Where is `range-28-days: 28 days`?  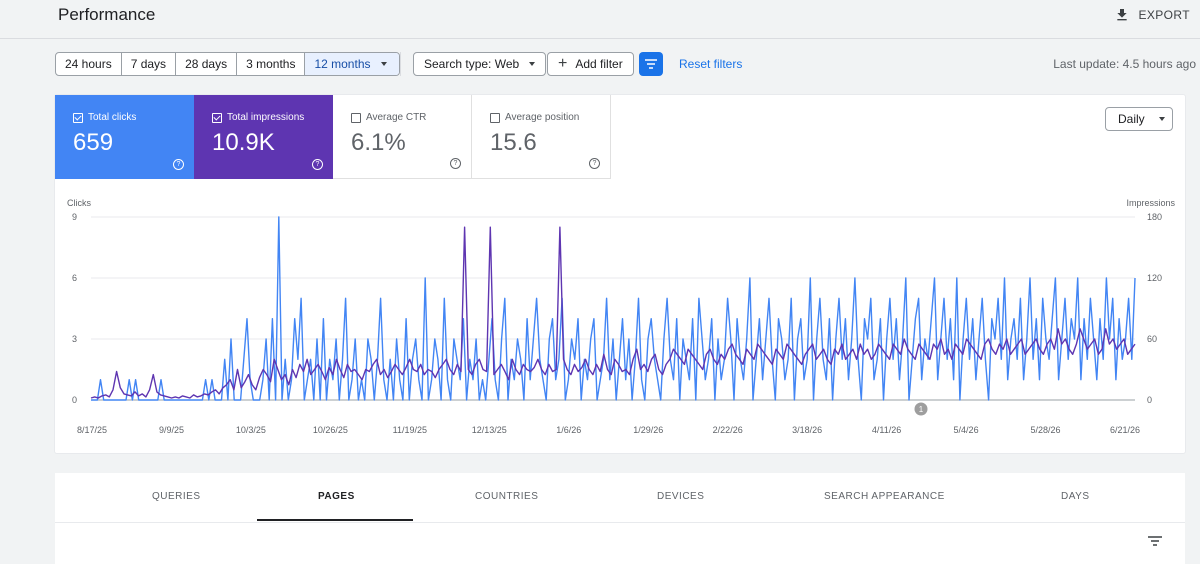
range-28-days: 28 days is located at coordinates (207, 64).